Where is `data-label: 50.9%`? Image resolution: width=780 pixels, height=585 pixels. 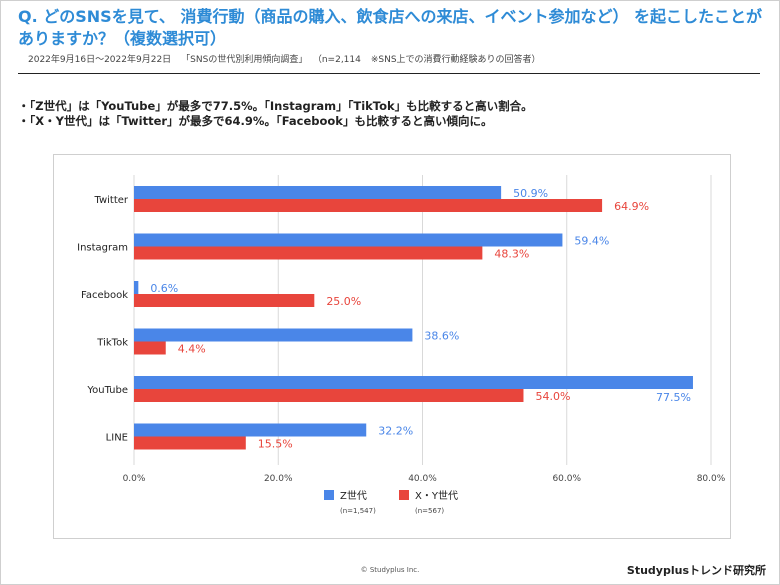 data-label: 50.9% is located at coordinates (530, 193).